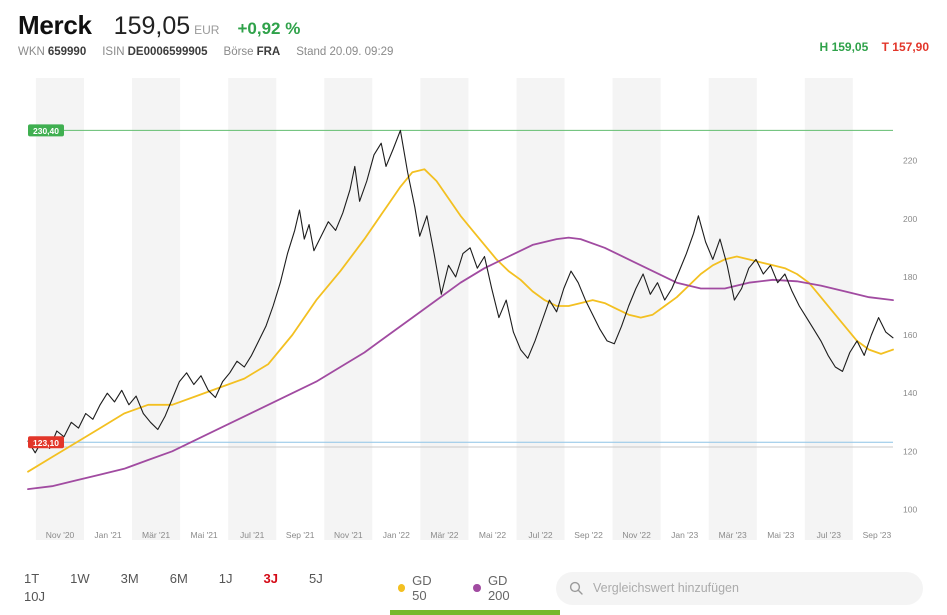 Image resolution: width=947 pixels, height=615 pixels. I want to click on y-axis-label: 140, so click(910, 393).